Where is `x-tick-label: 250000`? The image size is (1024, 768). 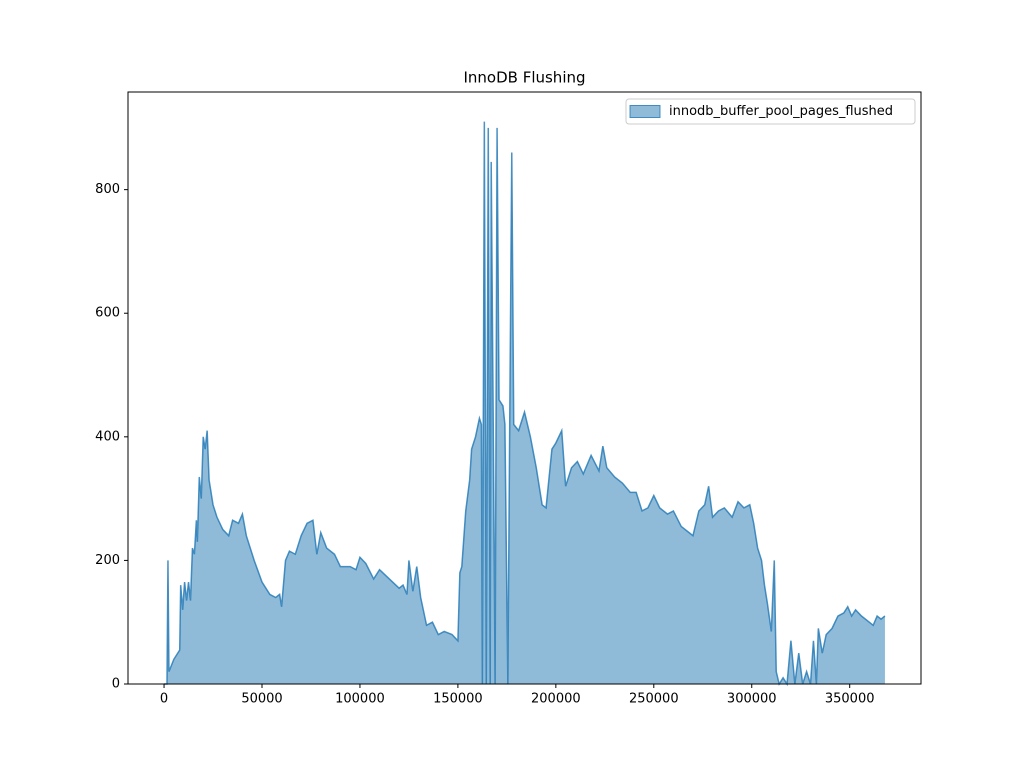 x-tick-label: 250000 is located at coordinates (654, 699).